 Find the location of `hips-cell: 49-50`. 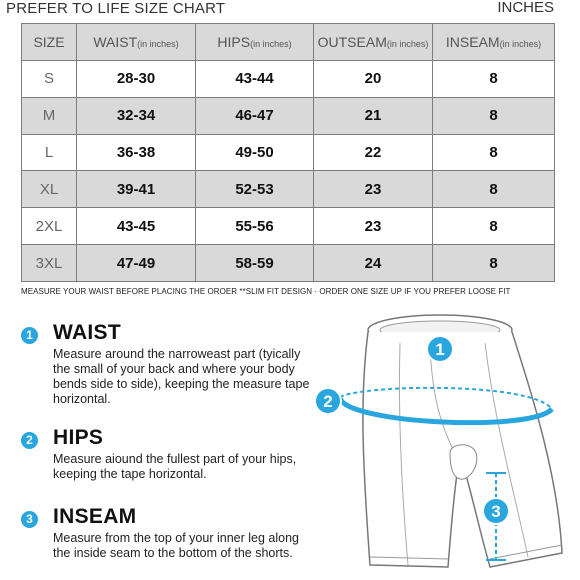

hips-cell: 49-50 is located at coordinates (254, 152).